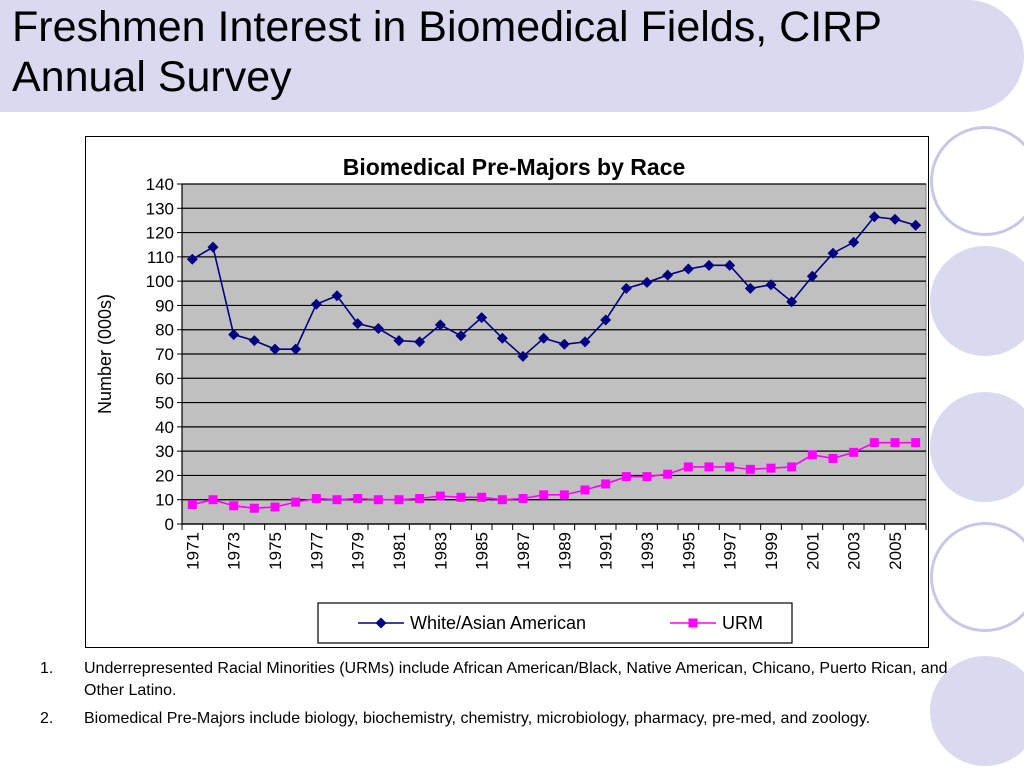 The width and height of the screenshot is (1024, 768). What do you see at coordinates (160, 257) in the screenshot?
I see `y-tick-label: 110` at bounding box center [160, 257].